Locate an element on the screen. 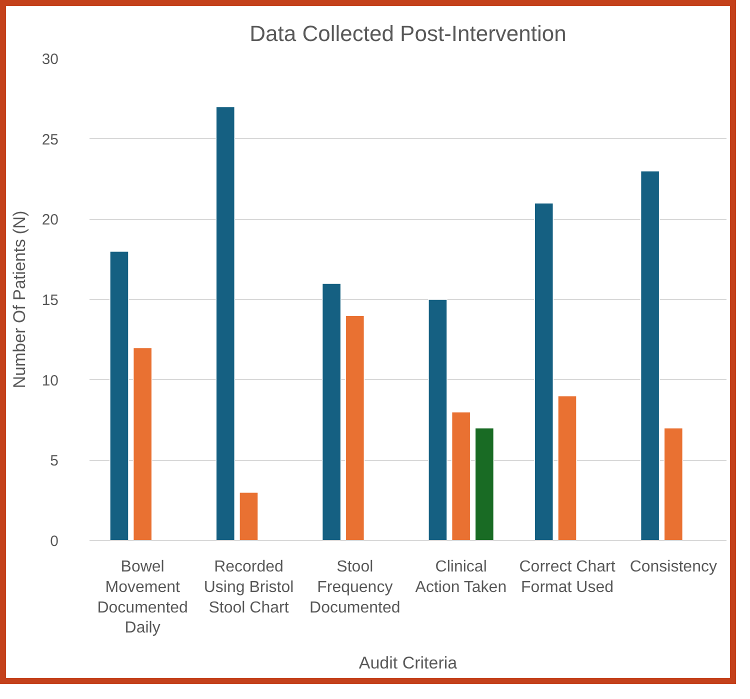 This screenshot has width=750, height=699. y-tick-label: 20 is located at coordinates (50, 220).